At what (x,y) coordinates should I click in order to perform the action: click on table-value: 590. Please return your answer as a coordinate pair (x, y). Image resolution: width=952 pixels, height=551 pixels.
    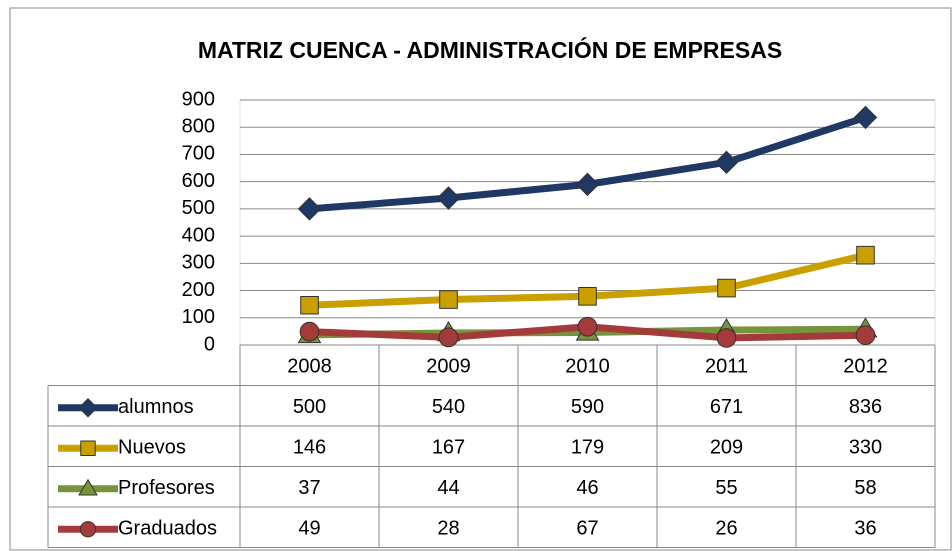
    Looking at the image, I should click on (587, 407).